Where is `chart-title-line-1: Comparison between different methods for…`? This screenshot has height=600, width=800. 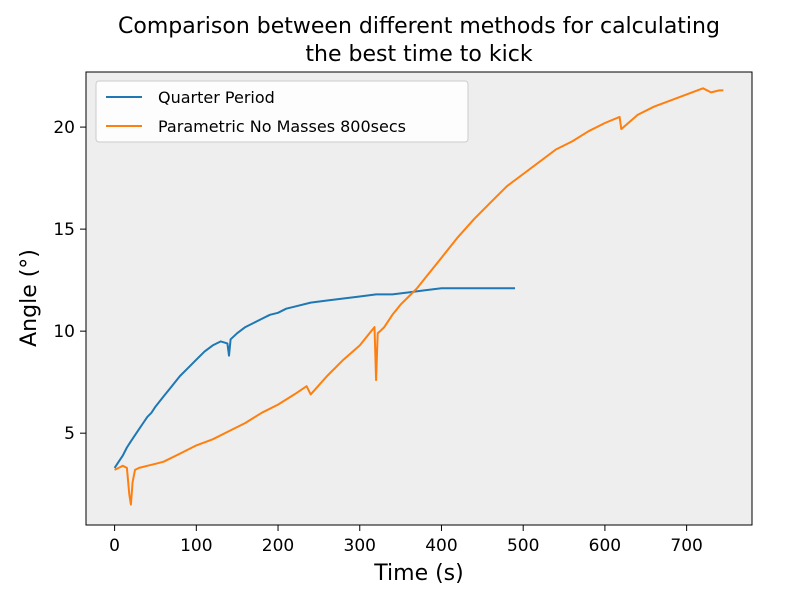 chart-title-line-1: Comparison between different methods for… is located at coordinates (419, 26).